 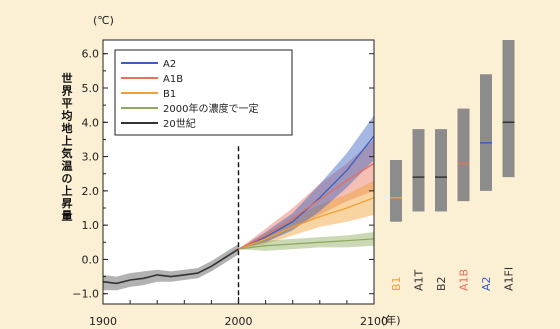 I want to click on y-axis-label-char: の, so click(x=67, y=178).